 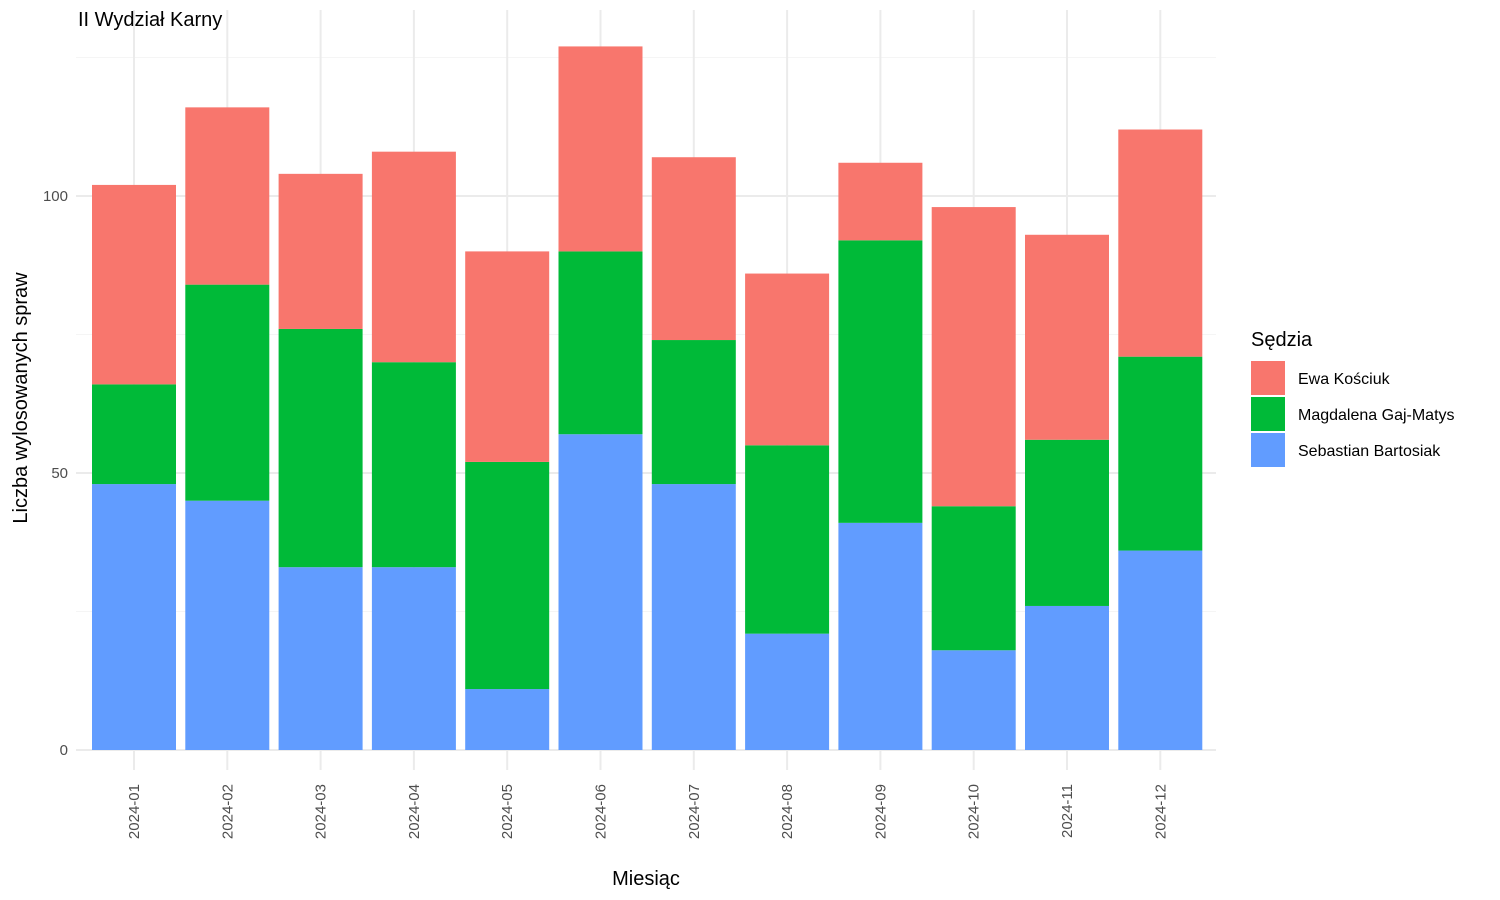 I want to click on x-tick-label: 2024-03, so click(x=321, y=811).